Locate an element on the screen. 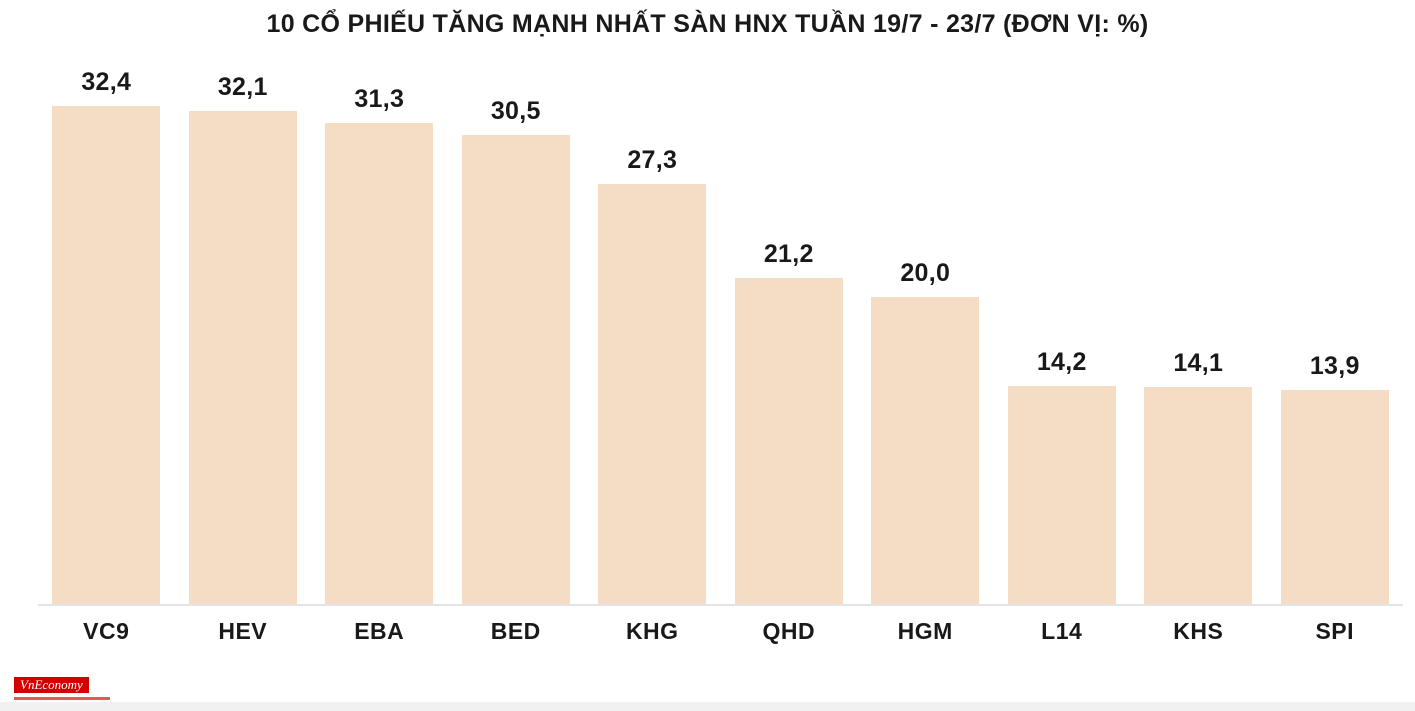 The width and height of the screenshot is (1415, 711). x-axis-label: VC9 is located at coordinates (106, 631).